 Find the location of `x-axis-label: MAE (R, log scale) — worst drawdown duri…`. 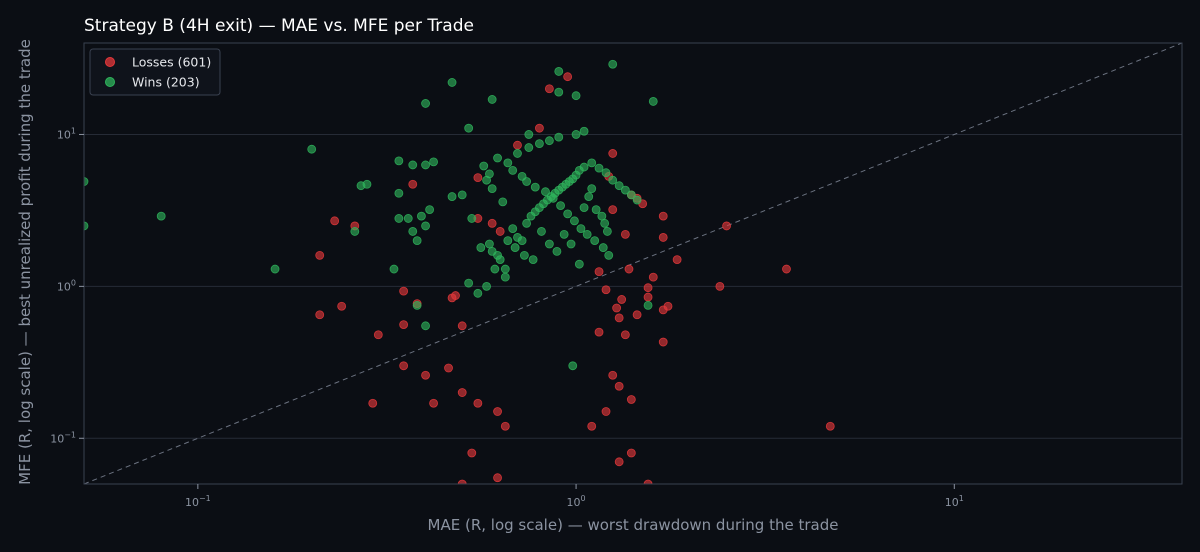

x-axis-label: MAE (R, log scale) — worst drawdown duri… is located at coordinates (633, 525).